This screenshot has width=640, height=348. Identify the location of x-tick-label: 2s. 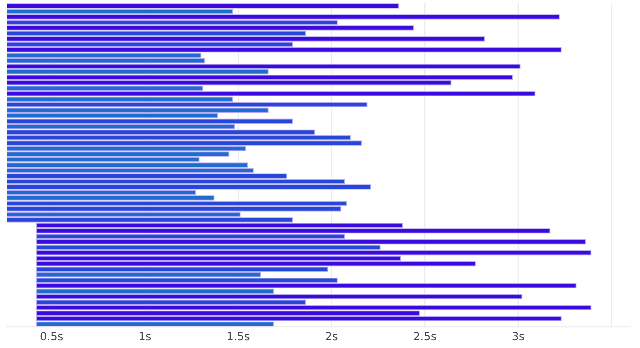
(332, 336).